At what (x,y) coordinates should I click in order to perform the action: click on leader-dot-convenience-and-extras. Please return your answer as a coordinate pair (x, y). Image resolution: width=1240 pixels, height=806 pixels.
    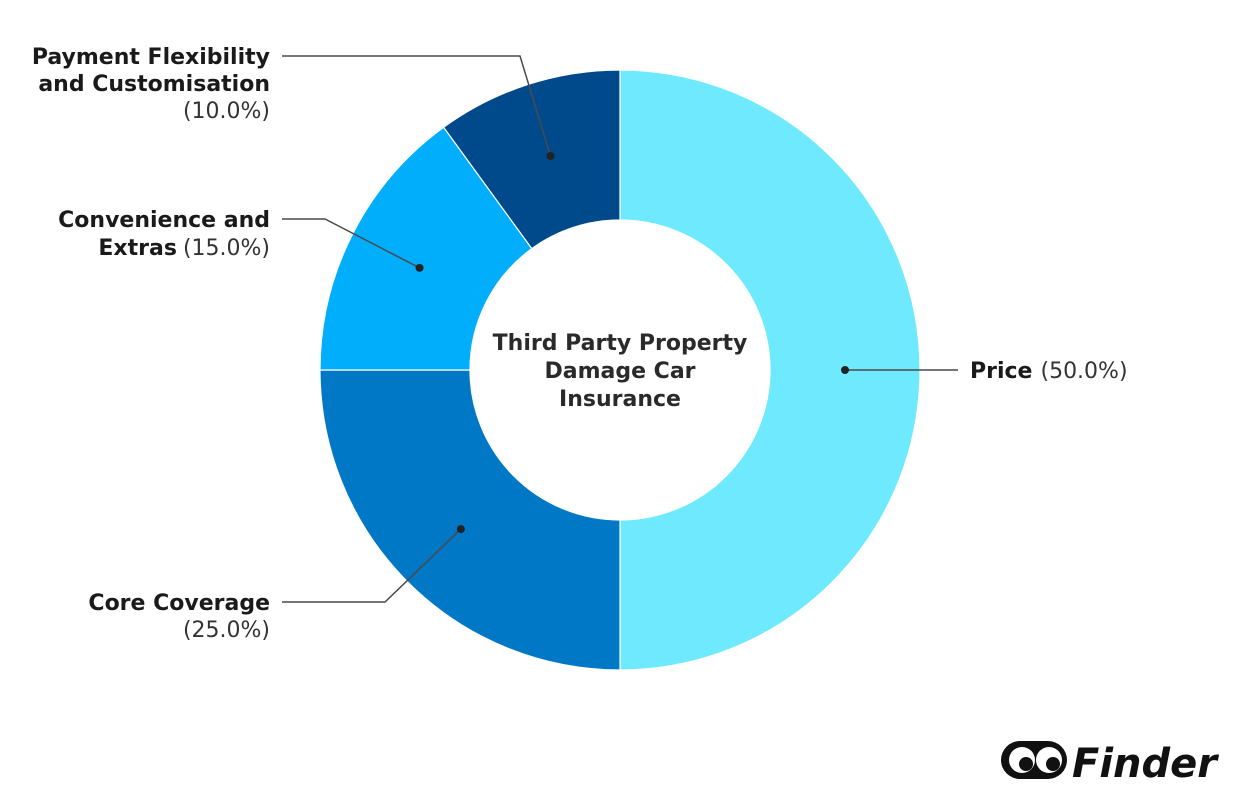
    Looking at the image, I should click on (419, 267).